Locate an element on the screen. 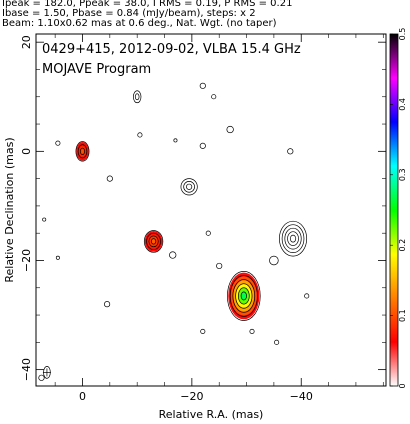 The width and height of the screenshot is (410, 424). colorbar-tick-label: 0.3 is located at coordinates (402, 174).